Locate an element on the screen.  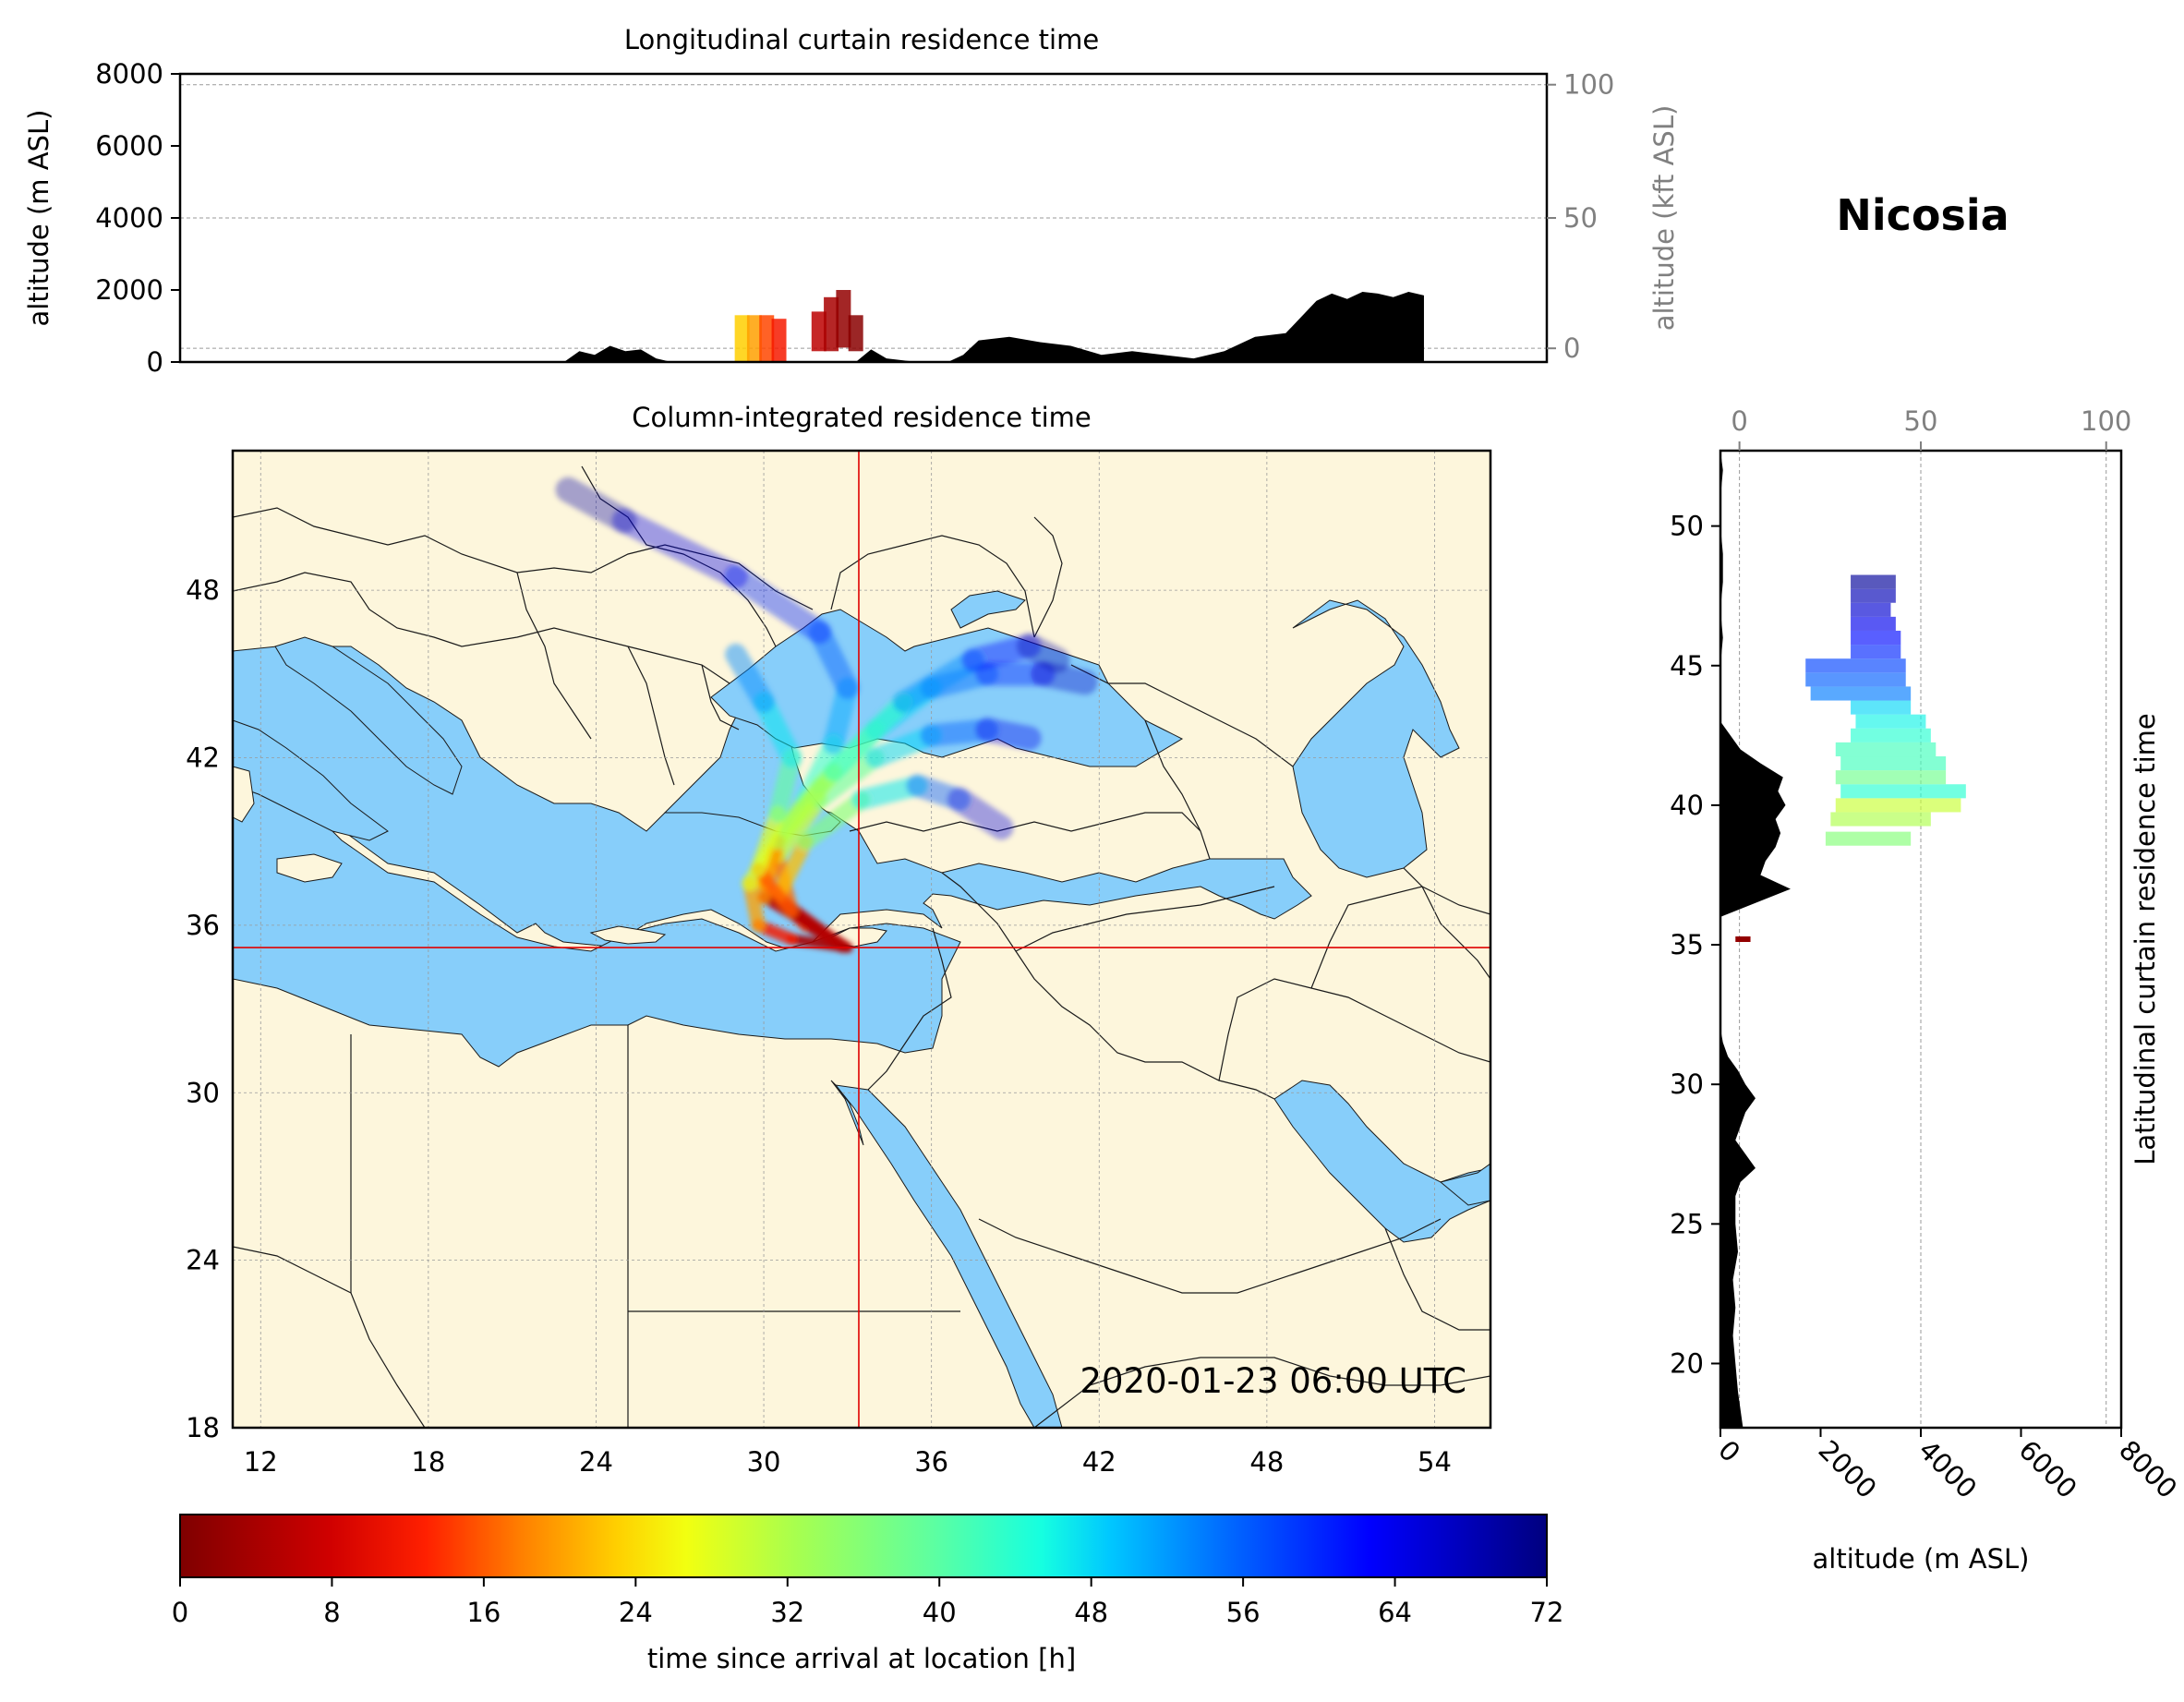
top-yticks-right: 0 50 100 is located at coordinates (1580, 216).